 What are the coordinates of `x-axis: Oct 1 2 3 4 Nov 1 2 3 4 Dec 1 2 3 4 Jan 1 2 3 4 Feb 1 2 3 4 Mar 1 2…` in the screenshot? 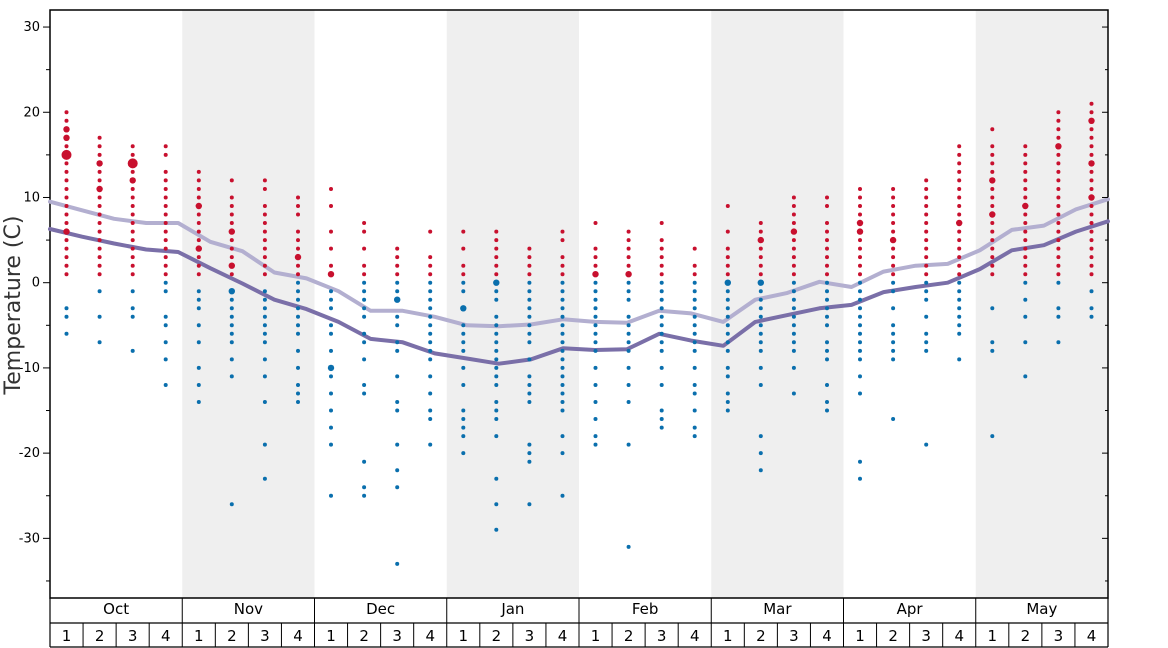 It's located at (579, 623).